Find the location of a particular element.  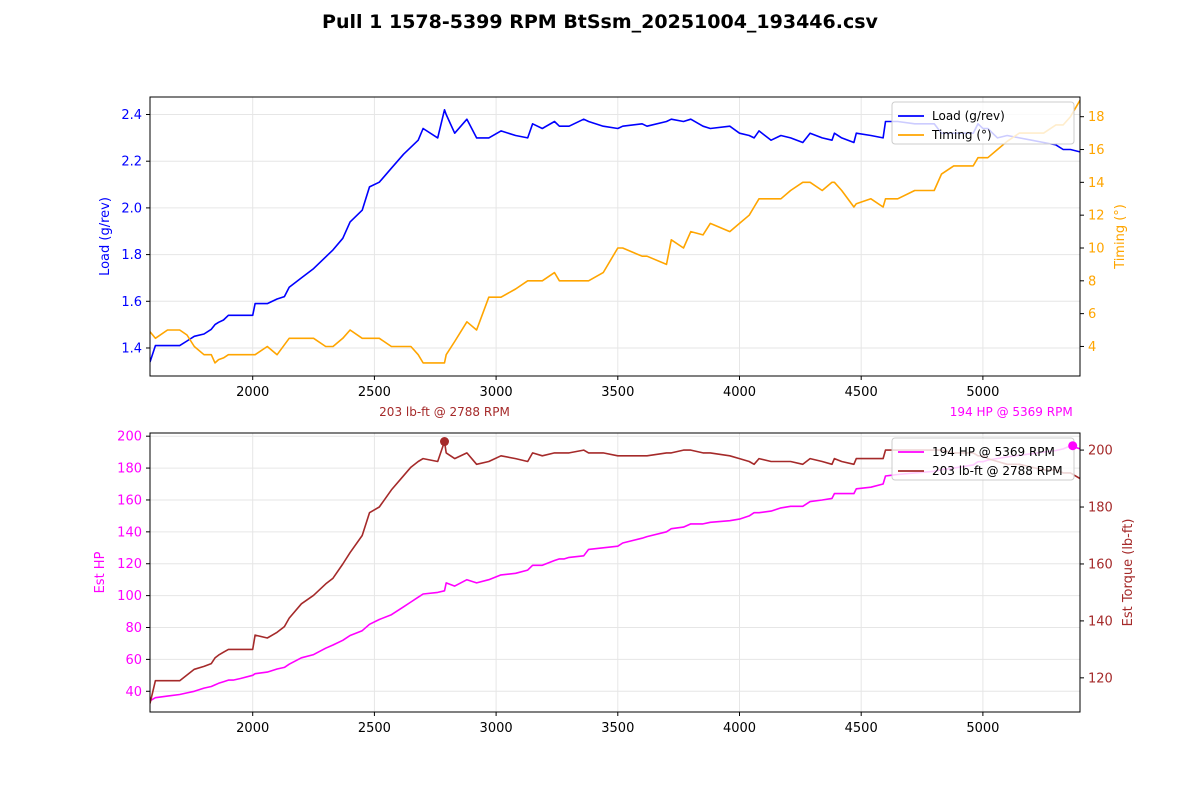

left-axis-label: Load (g/rev) is located at coordinates (105, 236).